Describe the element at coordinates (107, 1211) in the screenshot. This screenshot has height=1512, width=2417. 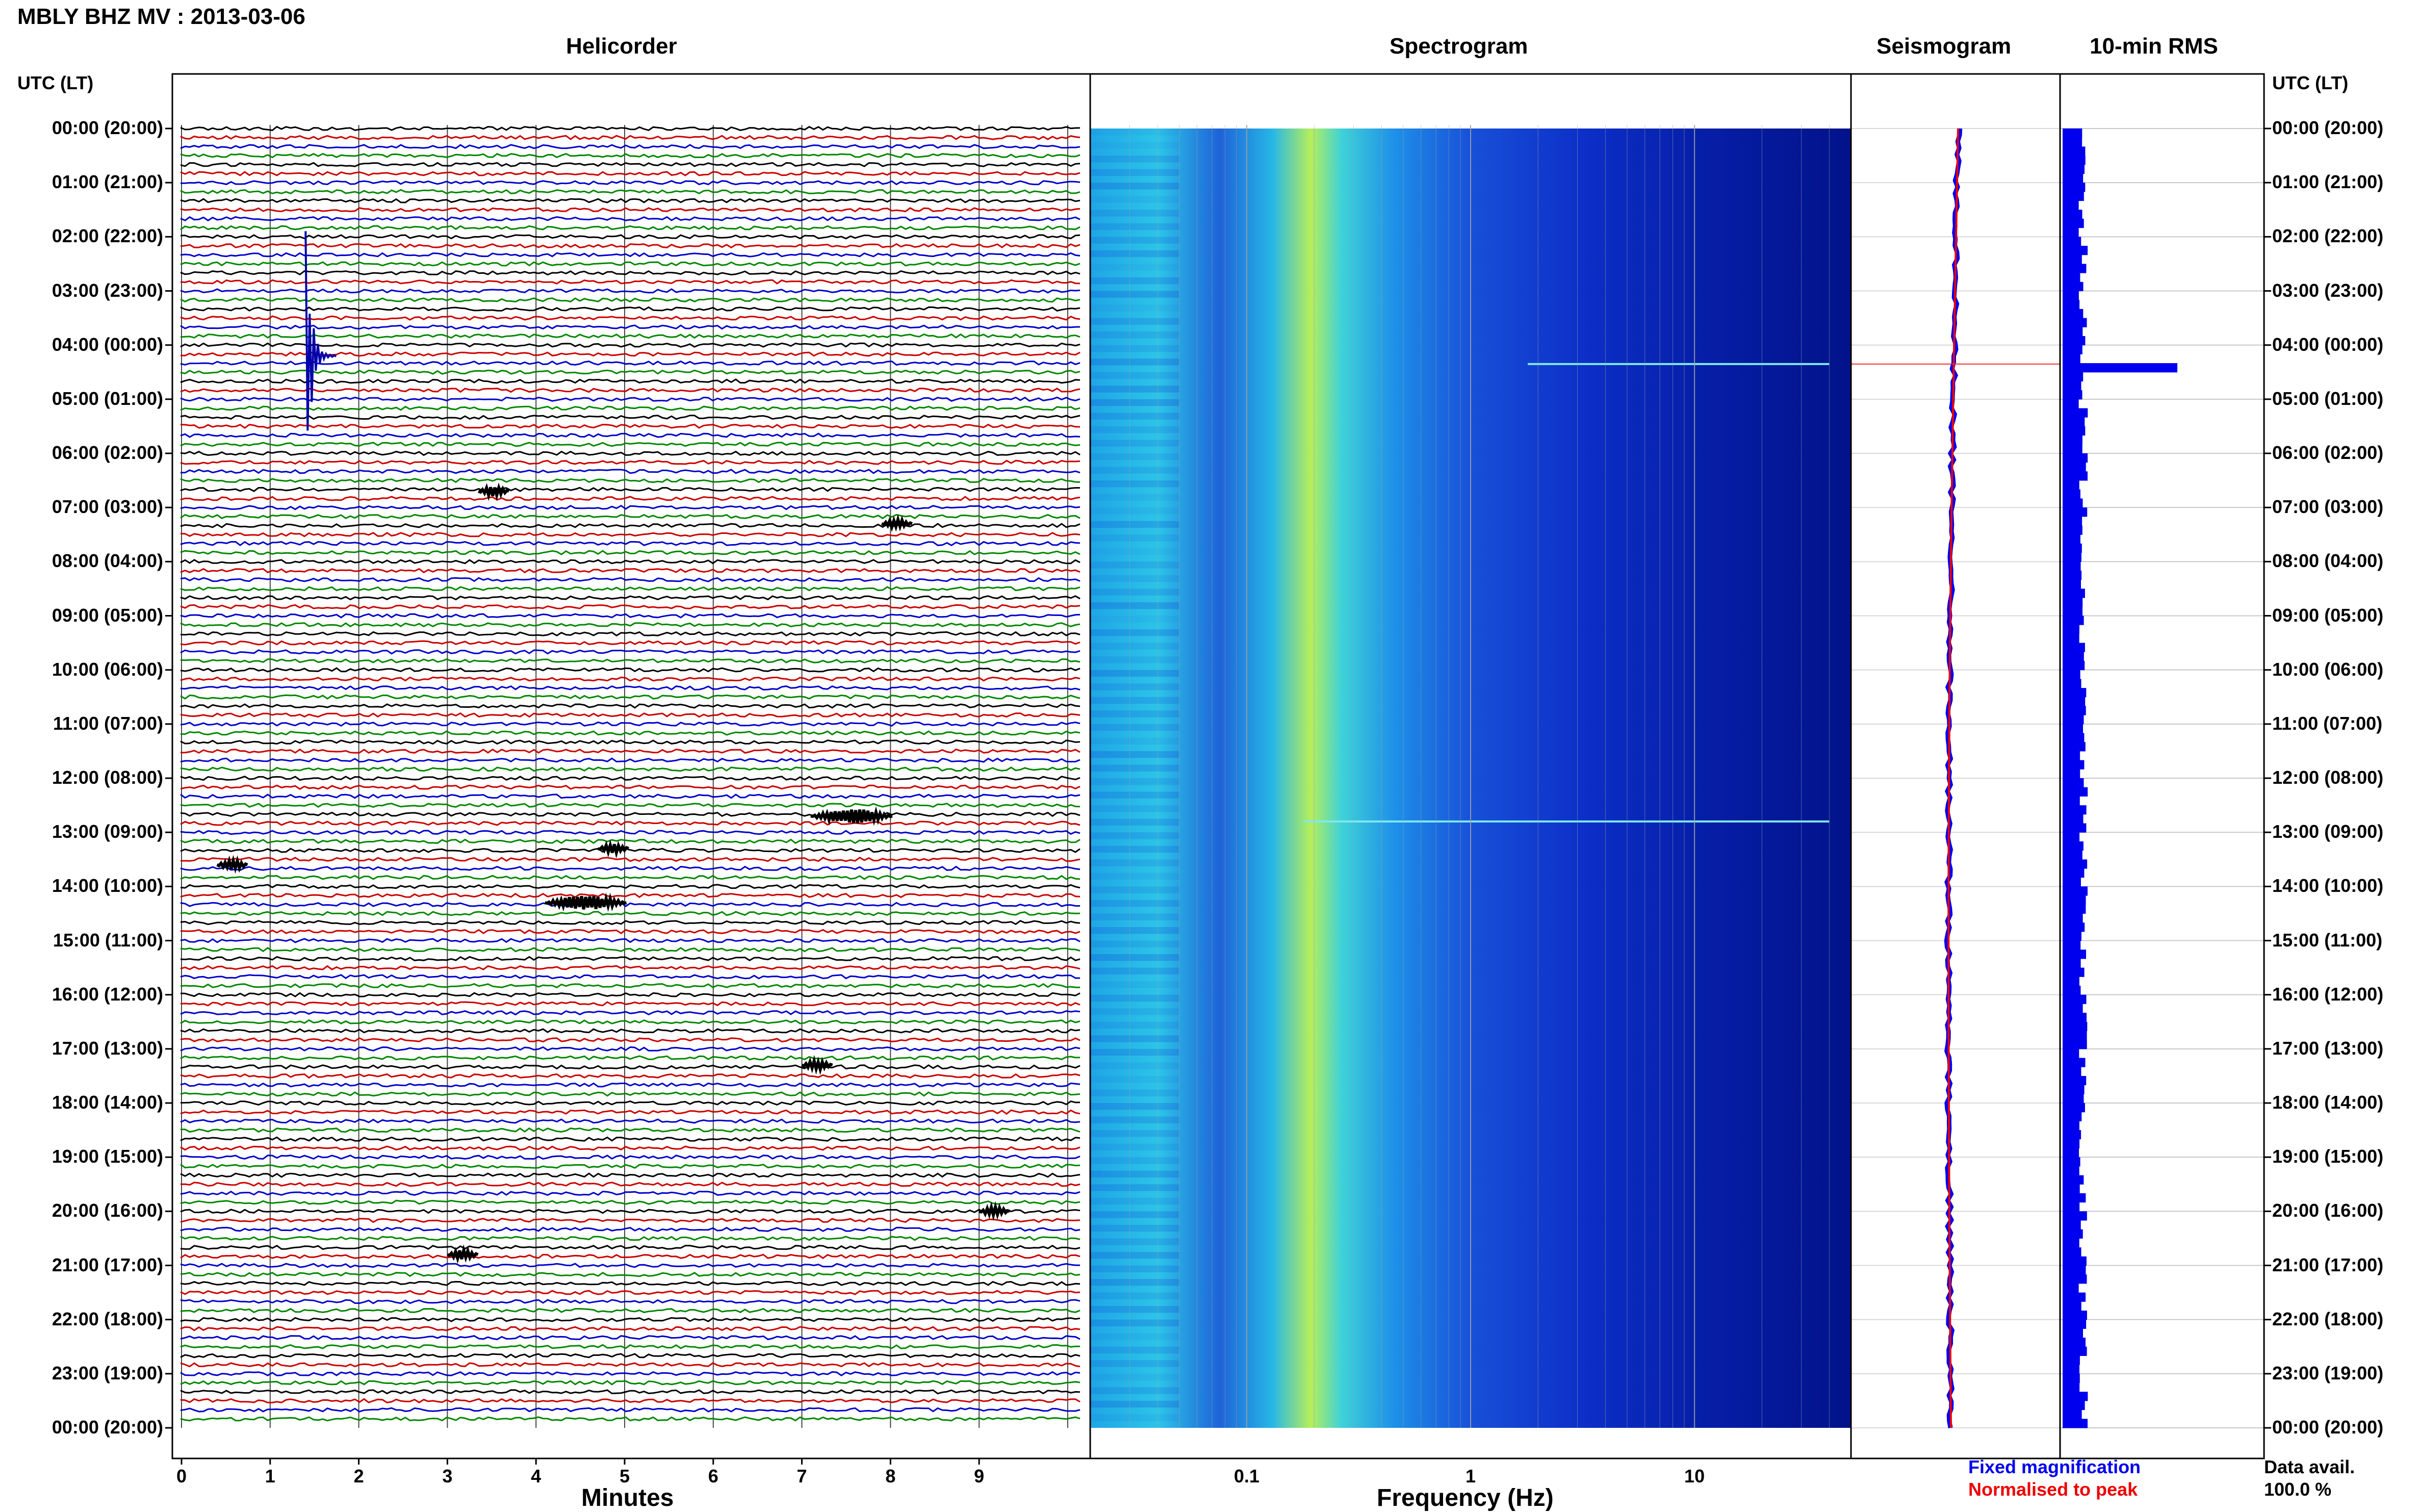
I see `left-time-tick-label: 20:00 (16:00)` at that location.